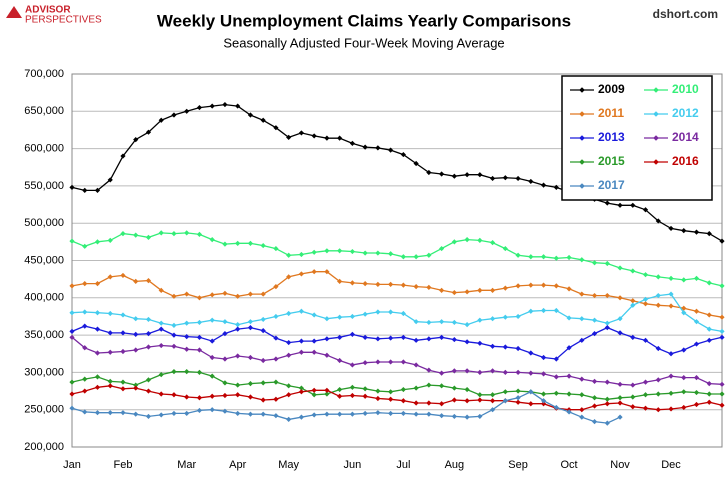 The image size is (728, 485). Describe the element at coordinates (685, 113) in the screenshot. I see `legend-label: 2012` at that location.